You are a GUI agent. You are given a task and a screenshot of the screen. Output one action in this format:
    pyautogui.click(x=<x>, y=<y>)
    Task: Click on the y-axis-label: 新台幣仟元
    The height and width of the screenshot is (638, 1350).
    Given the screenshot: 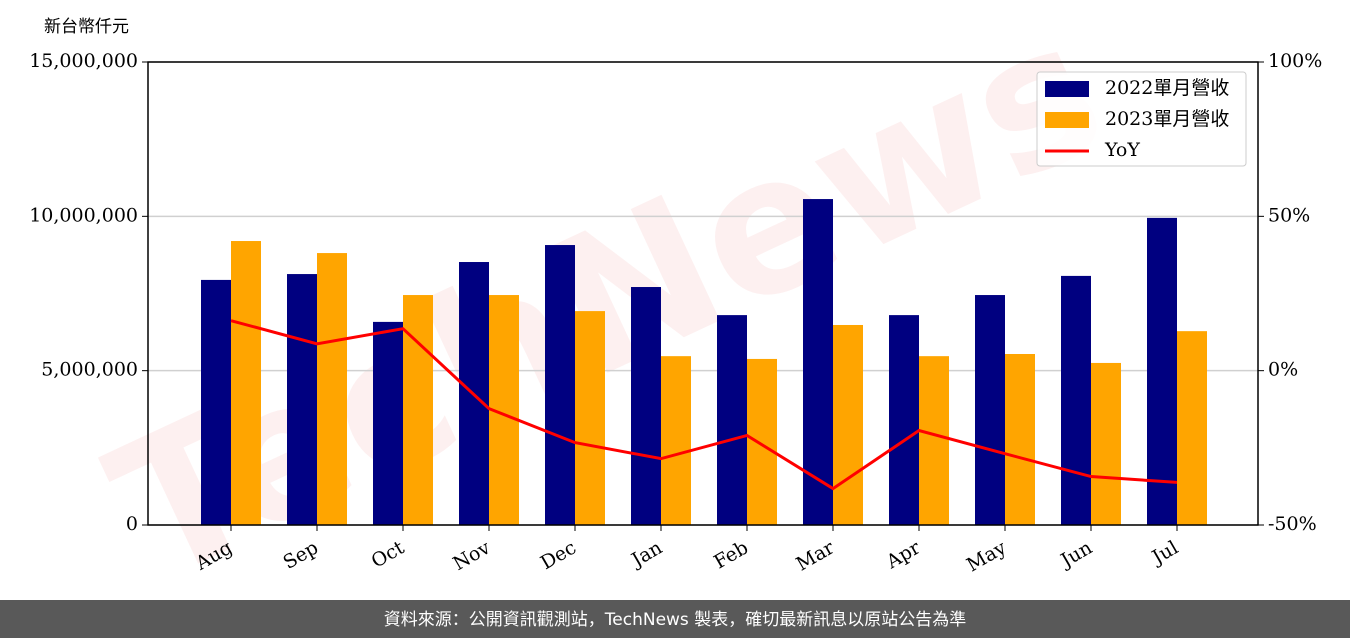 What is the action you would take?
    pyautogui.click(x=86, y=27)
    